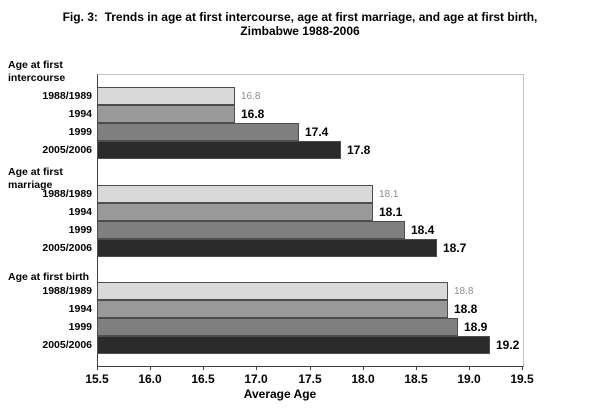  I want to click on group-label: Age at first birth, so click(49, 277).